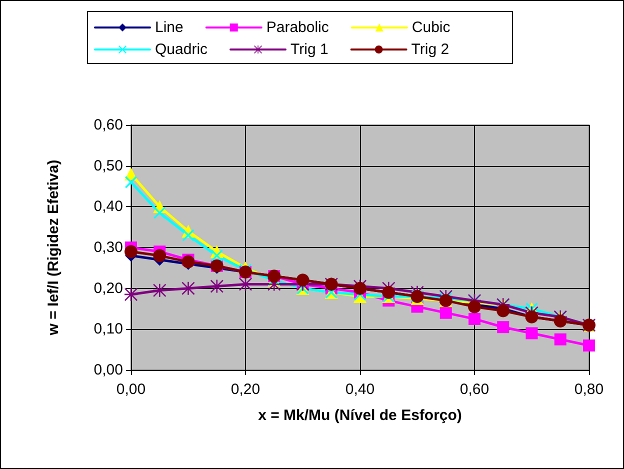  What do you see at coordinates (245, 389) in the screenshot?
I see `x-tick-label: 0,20` at bounding box center [245, 389].